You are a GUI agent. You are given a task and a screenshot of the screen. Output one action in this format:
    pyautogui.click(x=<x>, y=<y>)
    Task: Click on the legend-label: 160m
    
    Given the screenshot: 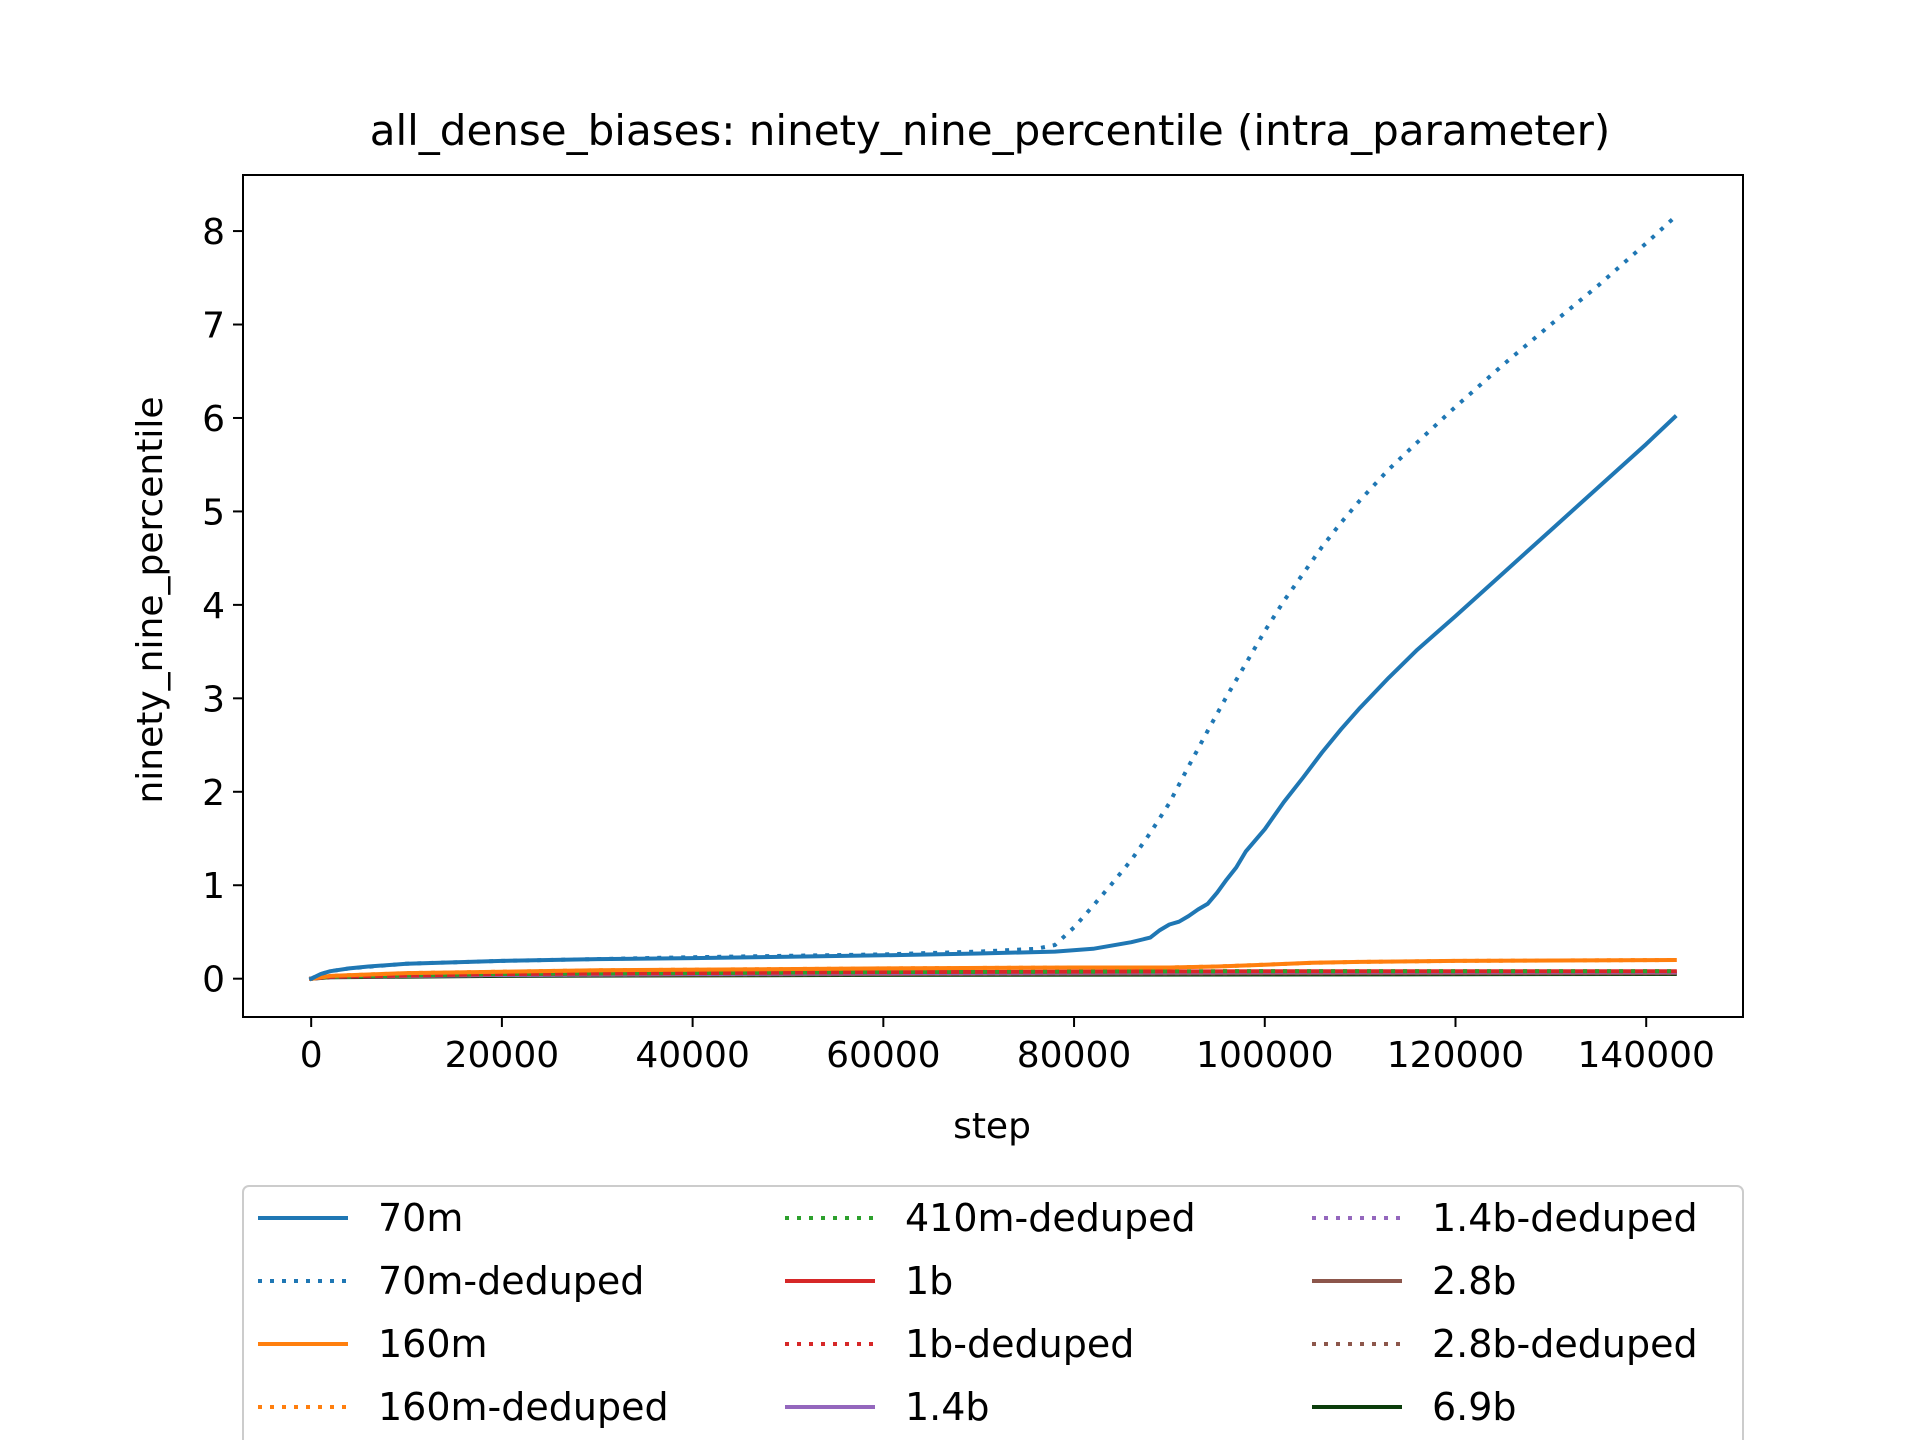 What is the action you would take?
    pyautogui.click(x=433, y=1344)
    